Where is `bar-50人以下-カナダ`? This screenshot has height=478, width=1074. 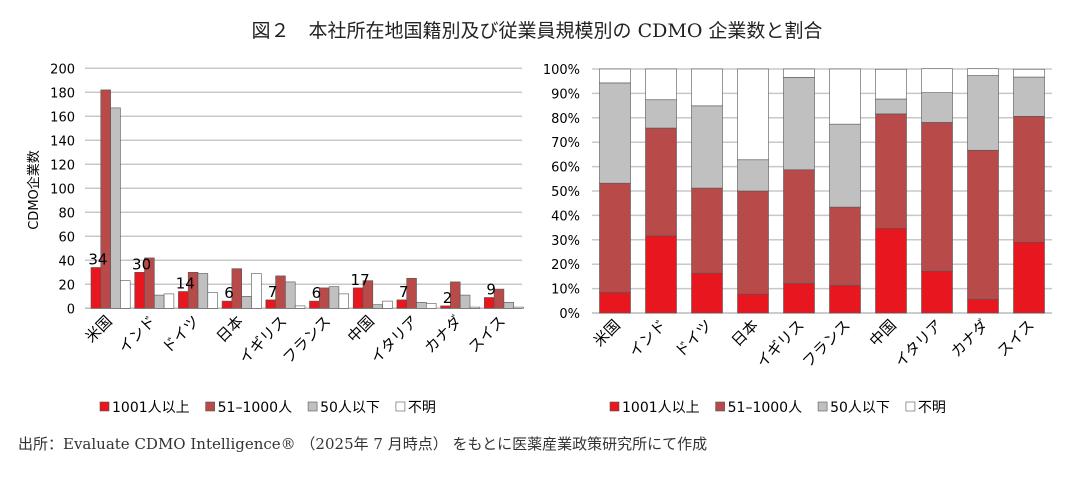 bar-50人以下-カナダ is located at coordinates (465, 301).